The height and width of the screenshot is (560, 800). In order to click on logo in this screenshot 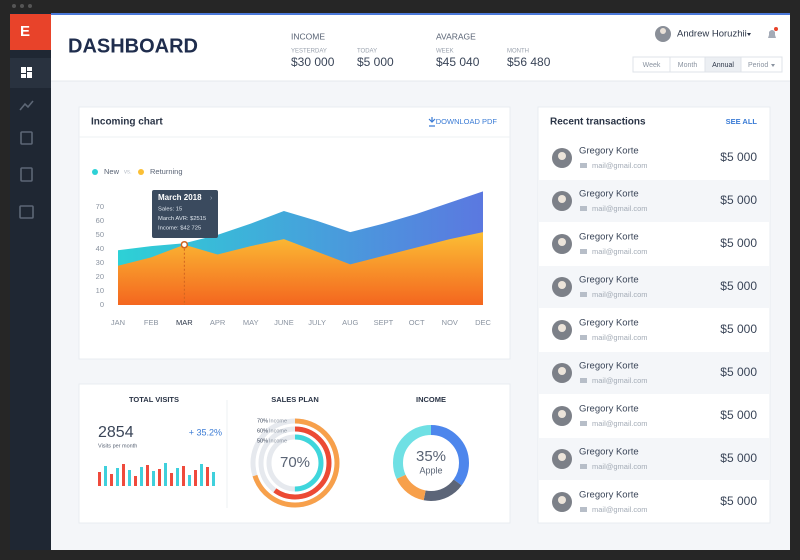, I will do `click(30, 32)`.